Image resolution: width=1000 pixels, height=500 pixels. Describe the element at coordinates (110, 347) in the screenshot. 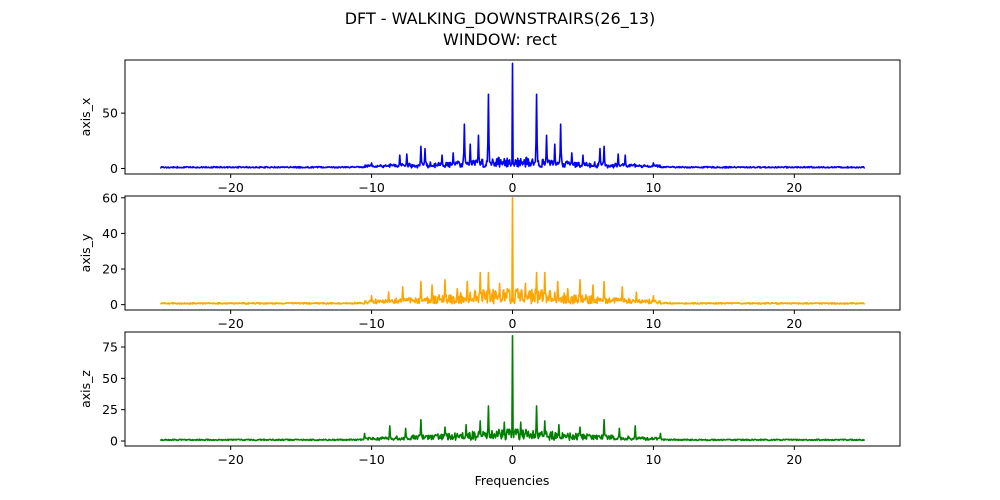

I see `y-tick-label: 75` at that location.